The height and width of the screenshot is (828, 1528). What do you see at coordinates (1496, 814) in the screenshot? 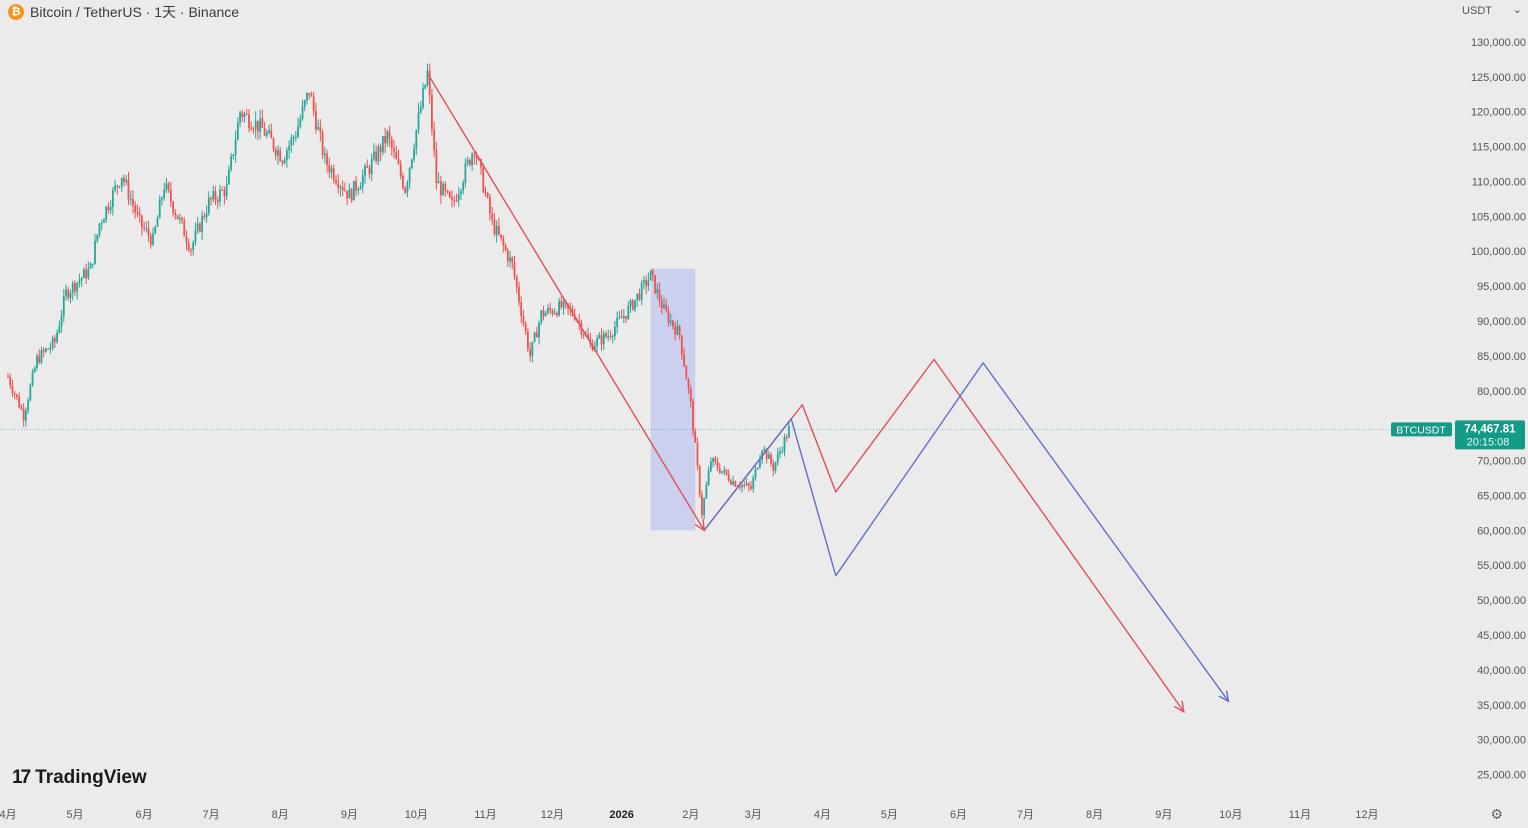
I see `gear-icon: ⚙` at bounding box center [1496, 814].